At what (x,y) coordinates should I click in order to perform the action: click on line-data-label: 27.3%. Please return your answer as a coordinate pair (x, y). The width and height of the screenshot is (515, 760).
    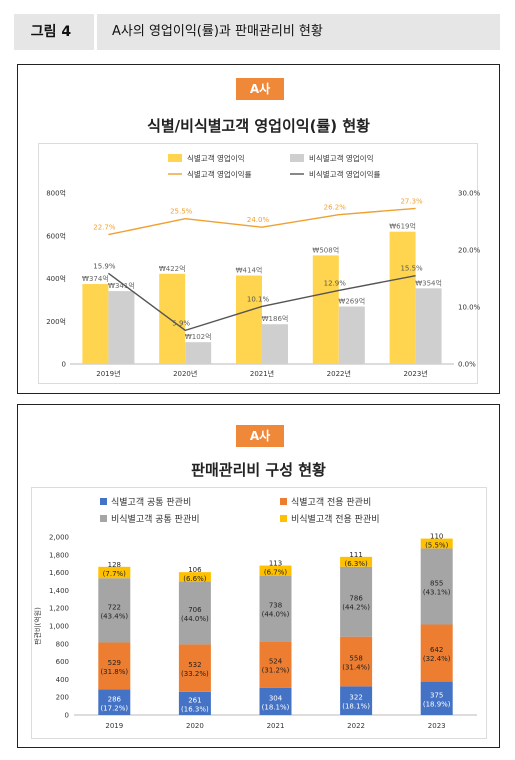
    Looking at the image, I should click on (411, 201).